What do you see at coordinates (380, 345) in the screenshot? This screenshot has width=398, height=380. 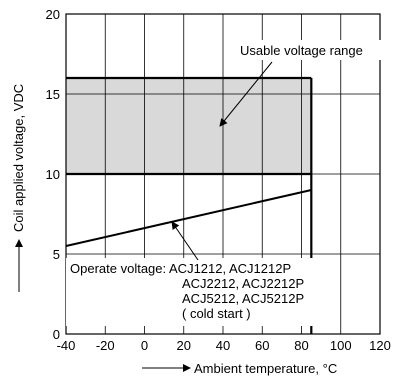 I see `x-tick-label: 120` at bounding box center [380, 345].